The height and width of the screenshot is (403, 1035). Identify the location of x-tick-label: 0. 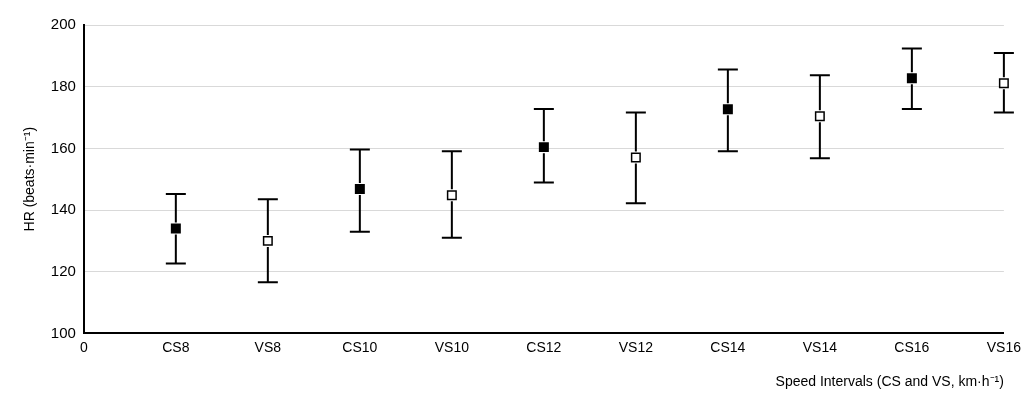
(83, 346).